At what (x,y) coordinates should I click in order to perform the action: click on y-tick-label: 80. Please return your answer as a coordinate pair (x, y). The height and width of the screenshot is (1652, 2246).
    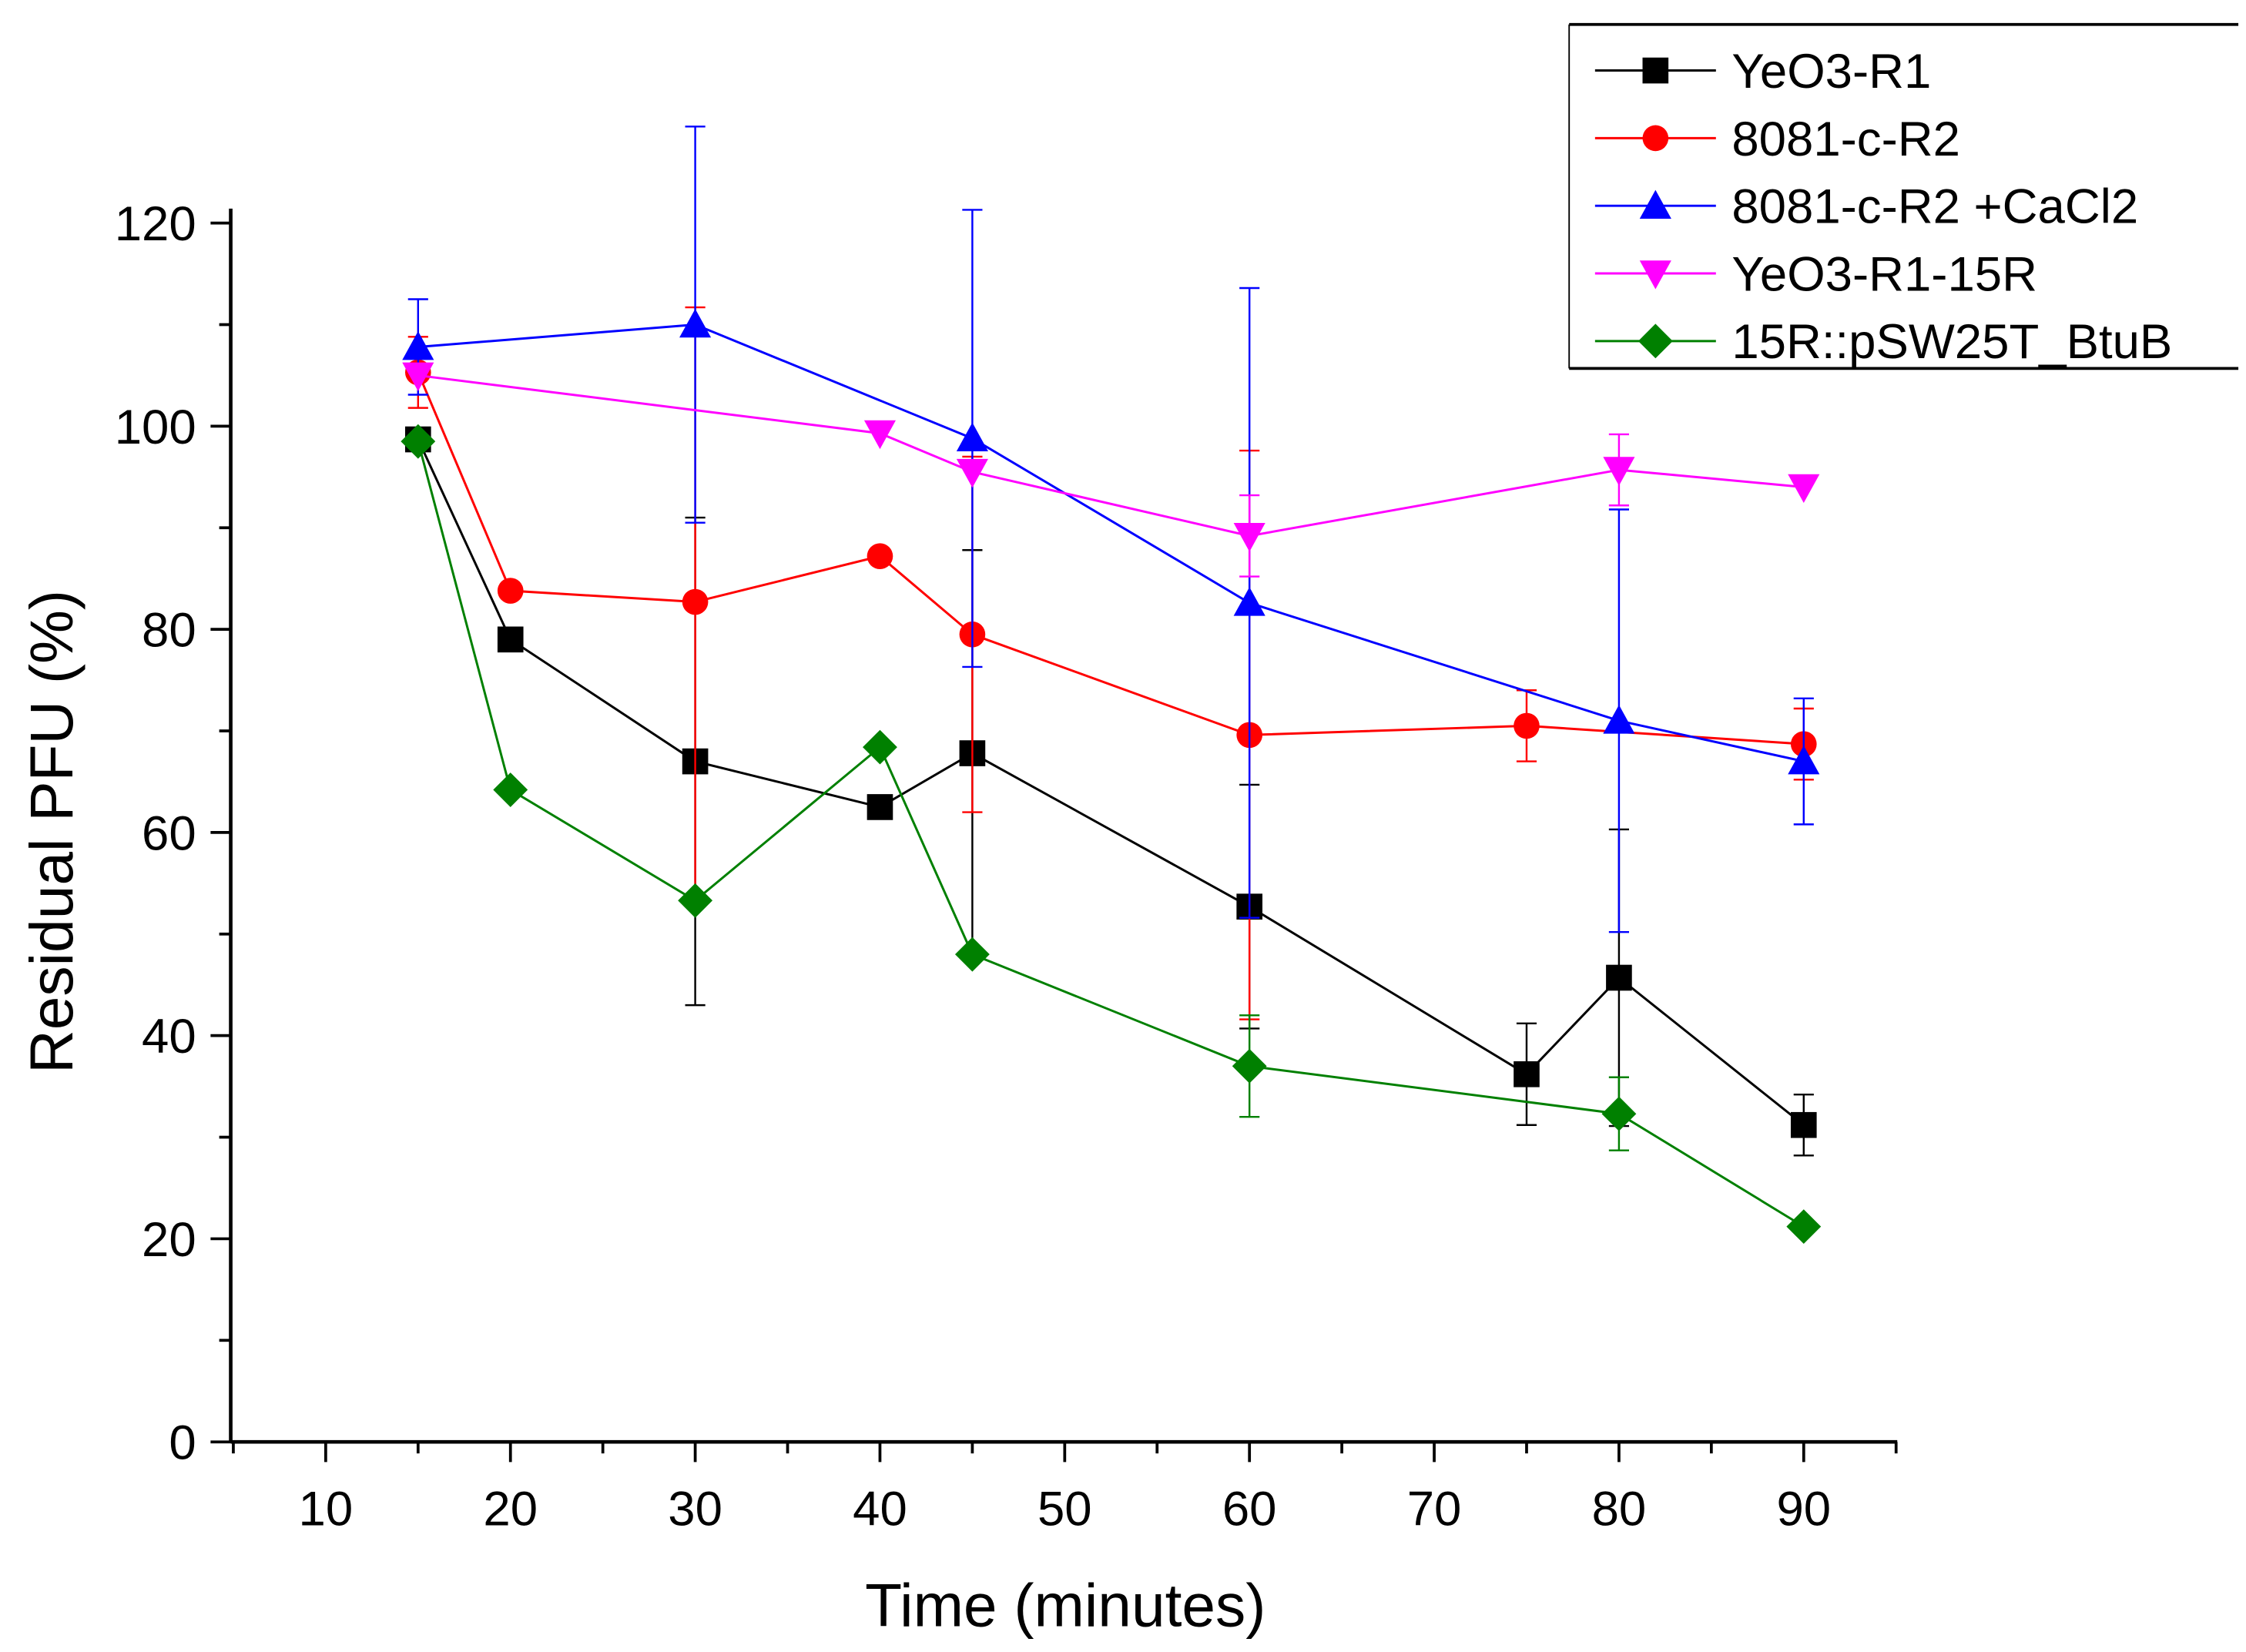
    Looking at the image, I should click on (169, 630).